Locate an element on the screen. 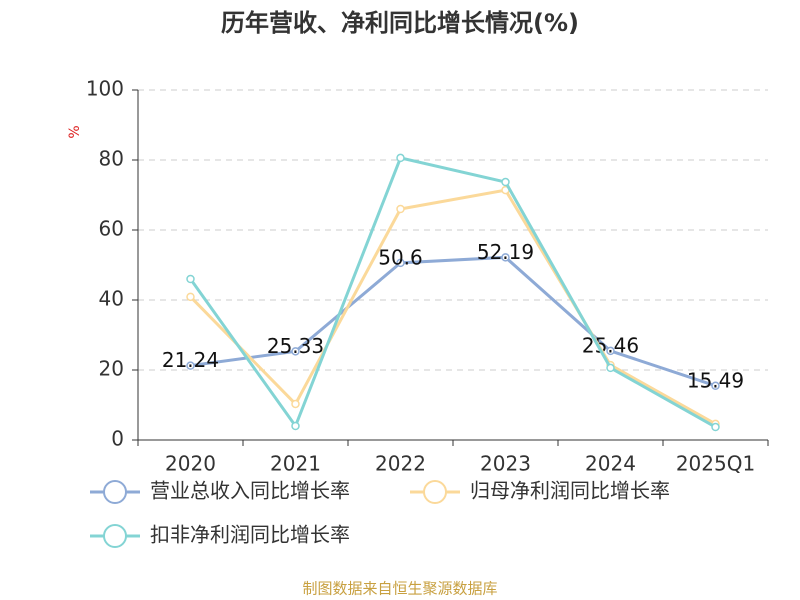 Image resolution: width=800 pixels, height=600 pixels. y-tick-label: 60 is located at coordinates (111, 229).